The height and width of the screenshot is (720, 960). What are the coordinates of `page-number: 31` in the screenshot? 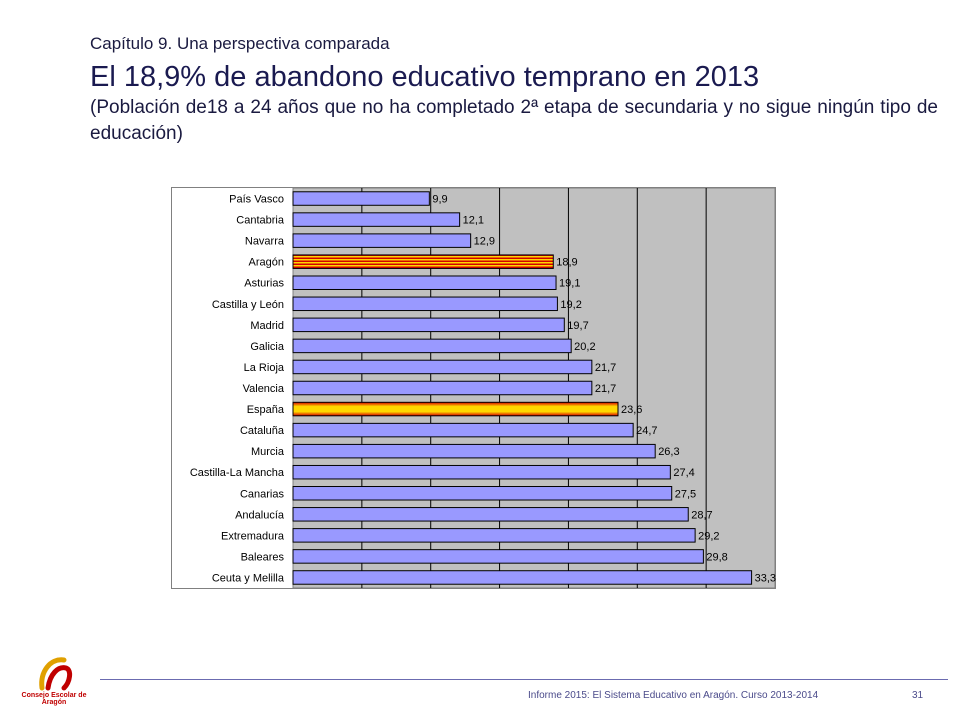 It's located at (918, 695).